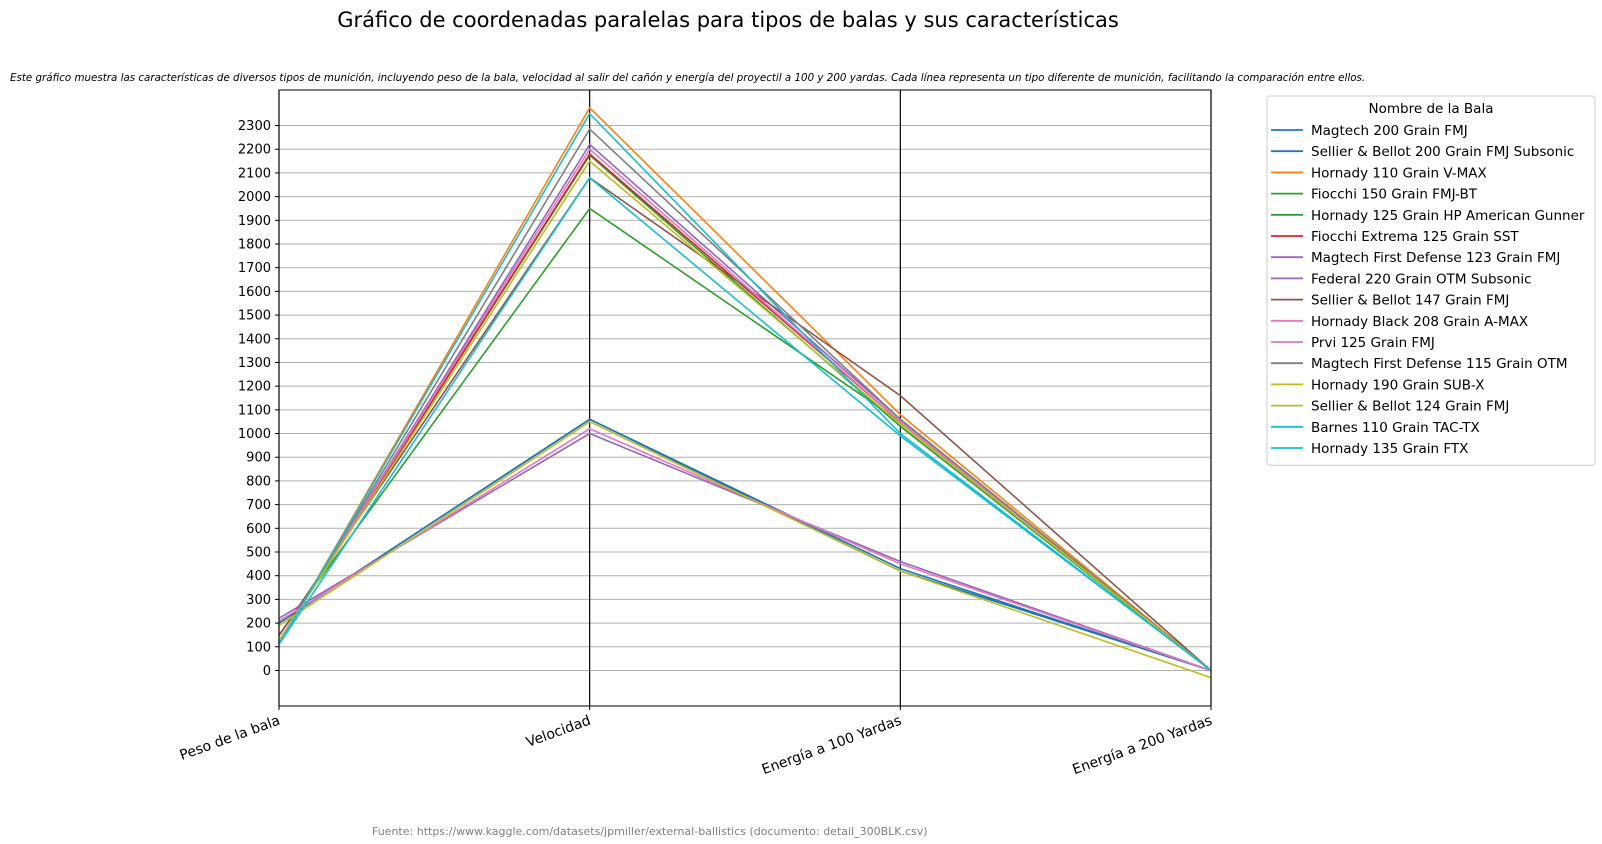 The height and width of the screenshot is (844, 1602). Describe the element at coordinates (258, 600) in the screenshot. I see `y-tick-label: 300` at that location.